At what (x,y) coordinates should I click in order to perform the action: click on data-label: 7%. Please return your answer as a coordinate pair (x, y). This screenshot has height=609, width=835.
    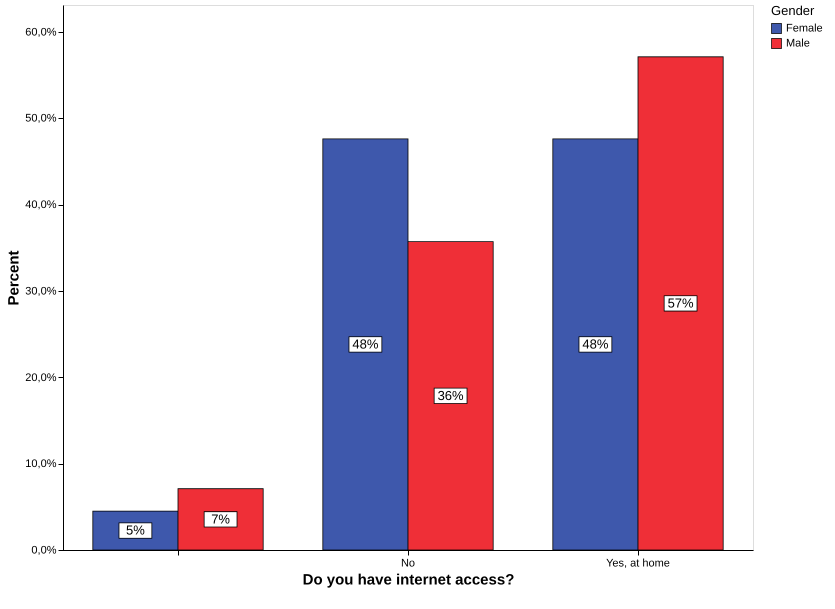
    Looking at the image, I should click on (220, 518).